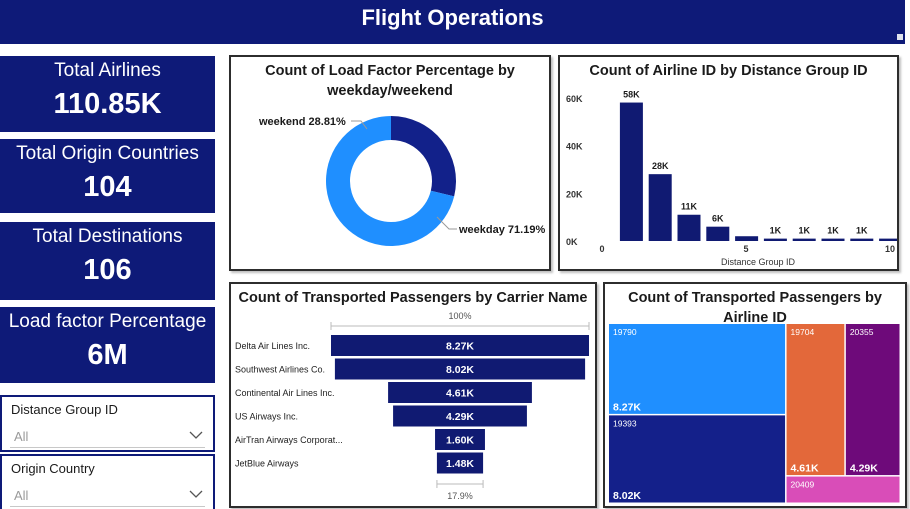 The image size is (910, 509). What do you see at coordinates (864, 469) in the screenshot?
I see `treemap-value-label: 4.29K` at bounding box center [864, 469].